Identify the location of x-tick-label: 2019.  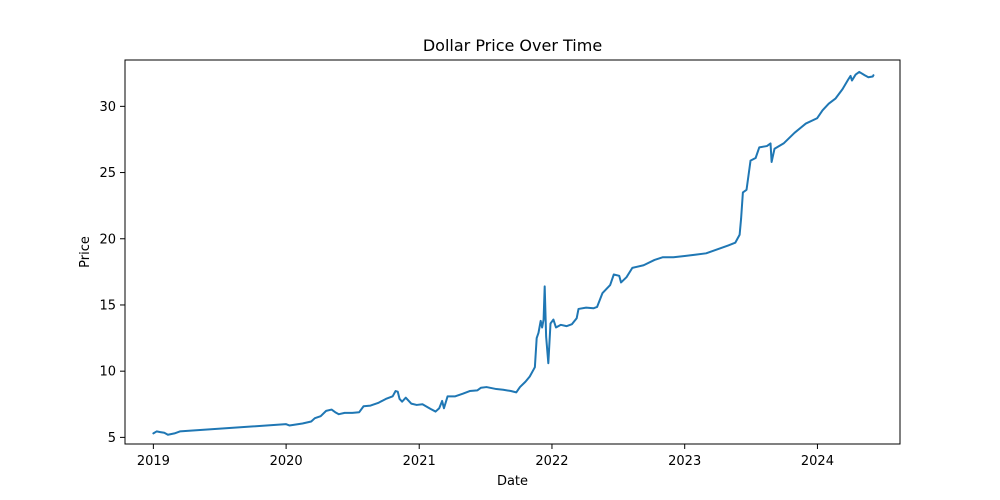
(153, 461).